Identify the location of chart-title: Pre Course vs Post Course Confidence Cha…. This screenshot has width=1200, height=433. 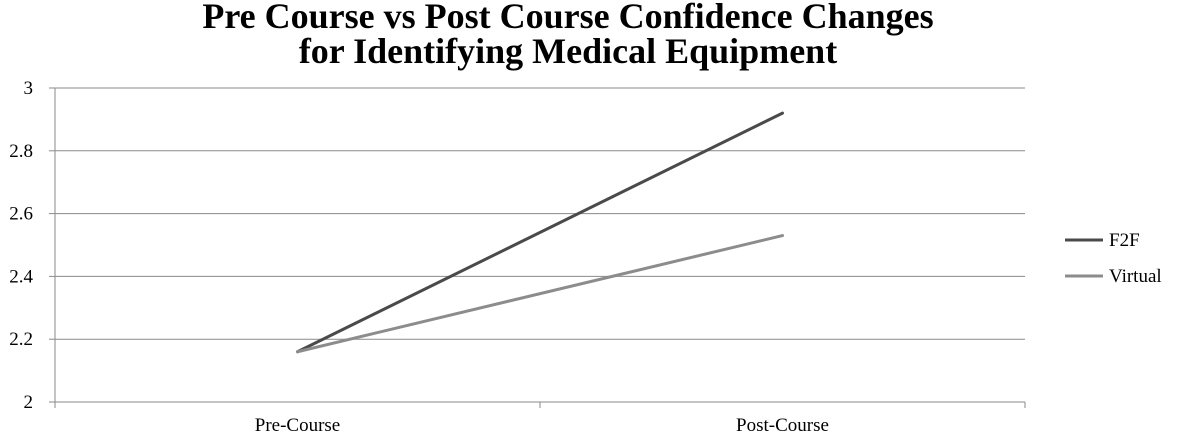
(567, 35).